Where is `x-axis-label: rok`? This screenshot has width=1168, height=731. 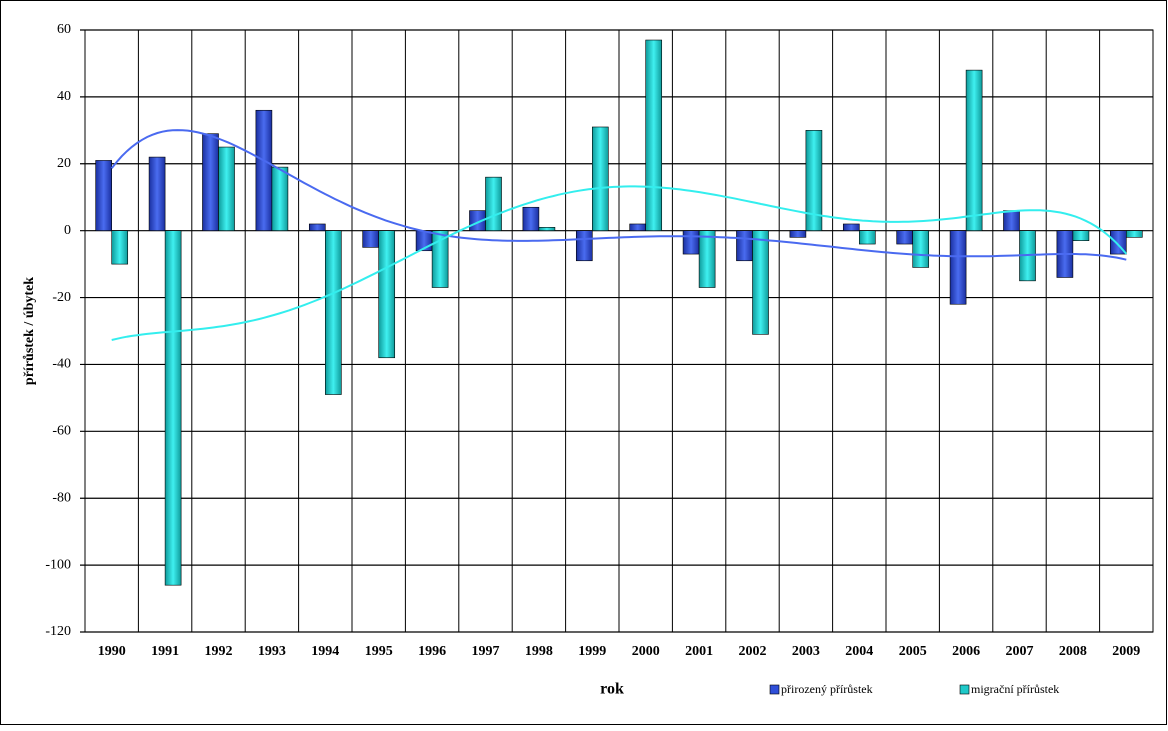 x-axis-label: rok is located at coordinates (612, 689).